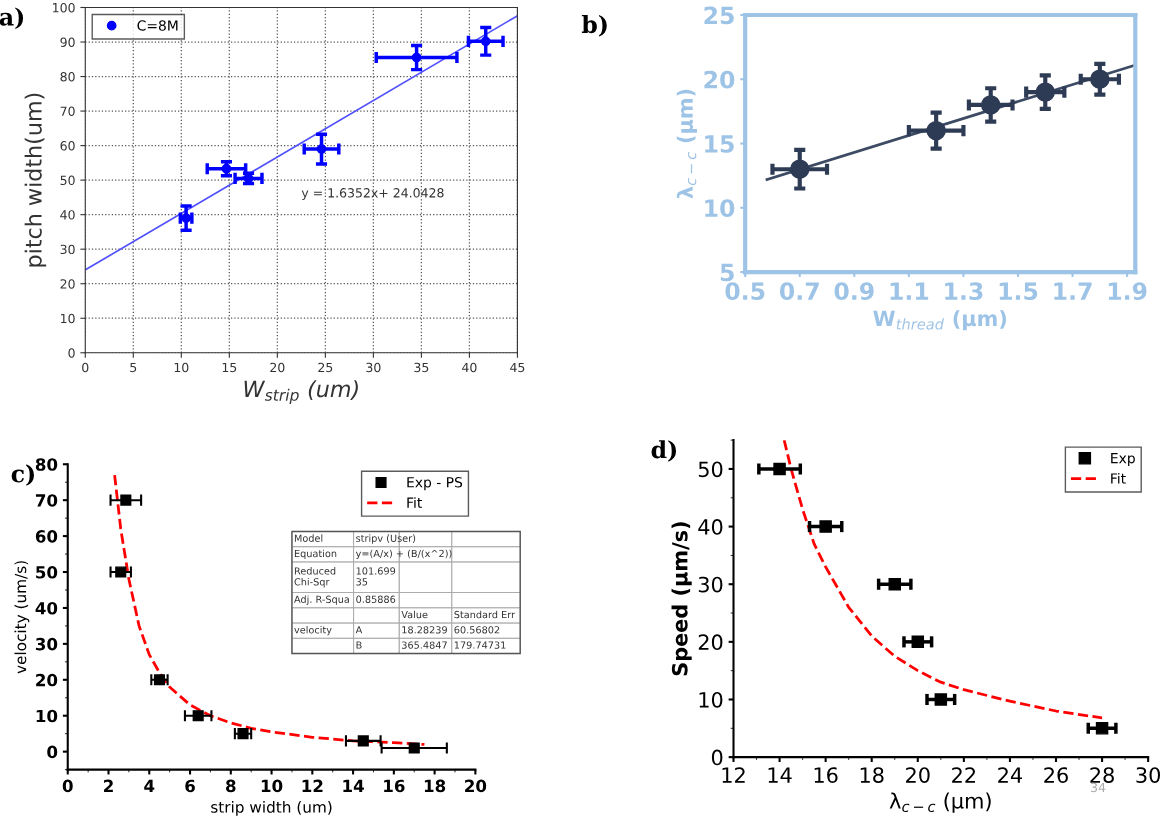 The height and width of the screenshot is (832, 1168). I want to click on x-tick-label: 26, so click(1056, 775).